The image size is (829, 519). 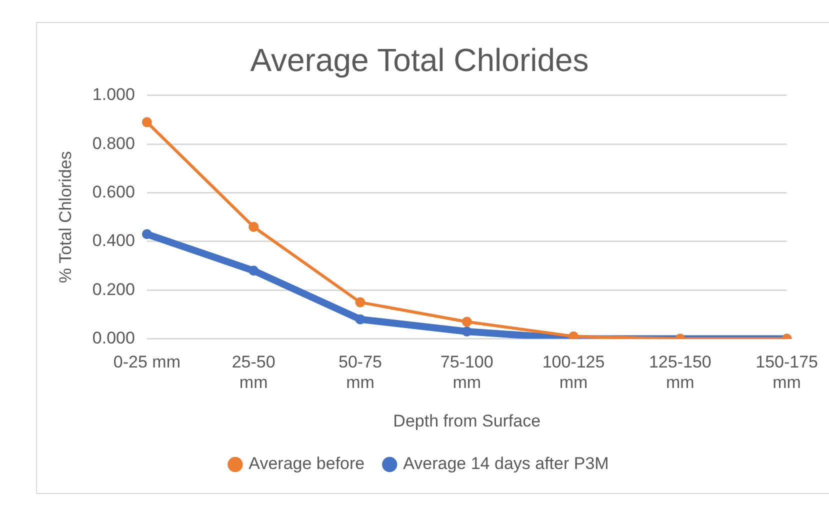 I want to click on y-tick-label: 0.600, so click(x=113, y=192).